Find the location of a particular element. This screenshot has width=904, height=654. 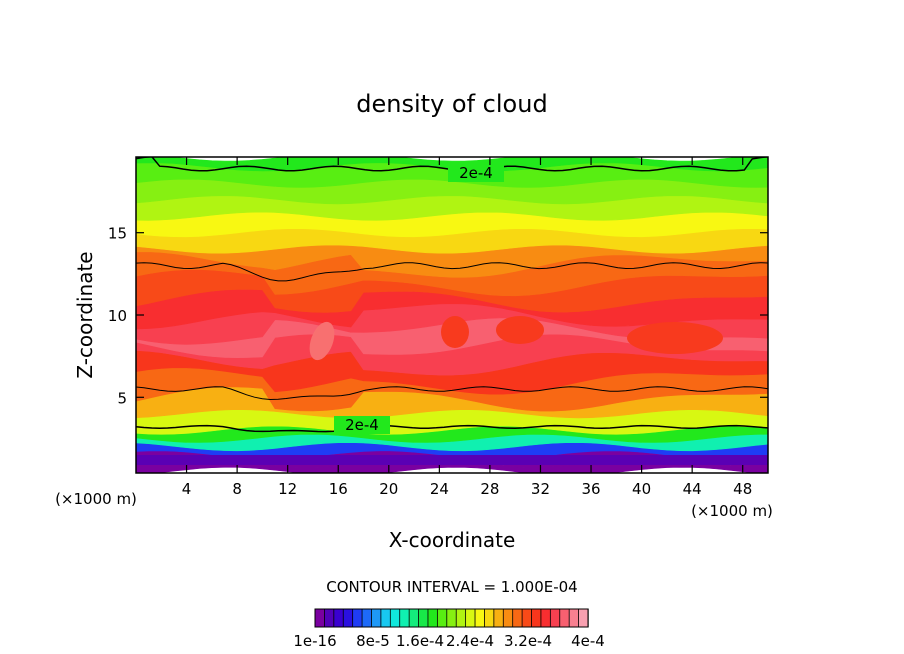

x-tick-label-28: 28 is located at coordinates (489, 489).